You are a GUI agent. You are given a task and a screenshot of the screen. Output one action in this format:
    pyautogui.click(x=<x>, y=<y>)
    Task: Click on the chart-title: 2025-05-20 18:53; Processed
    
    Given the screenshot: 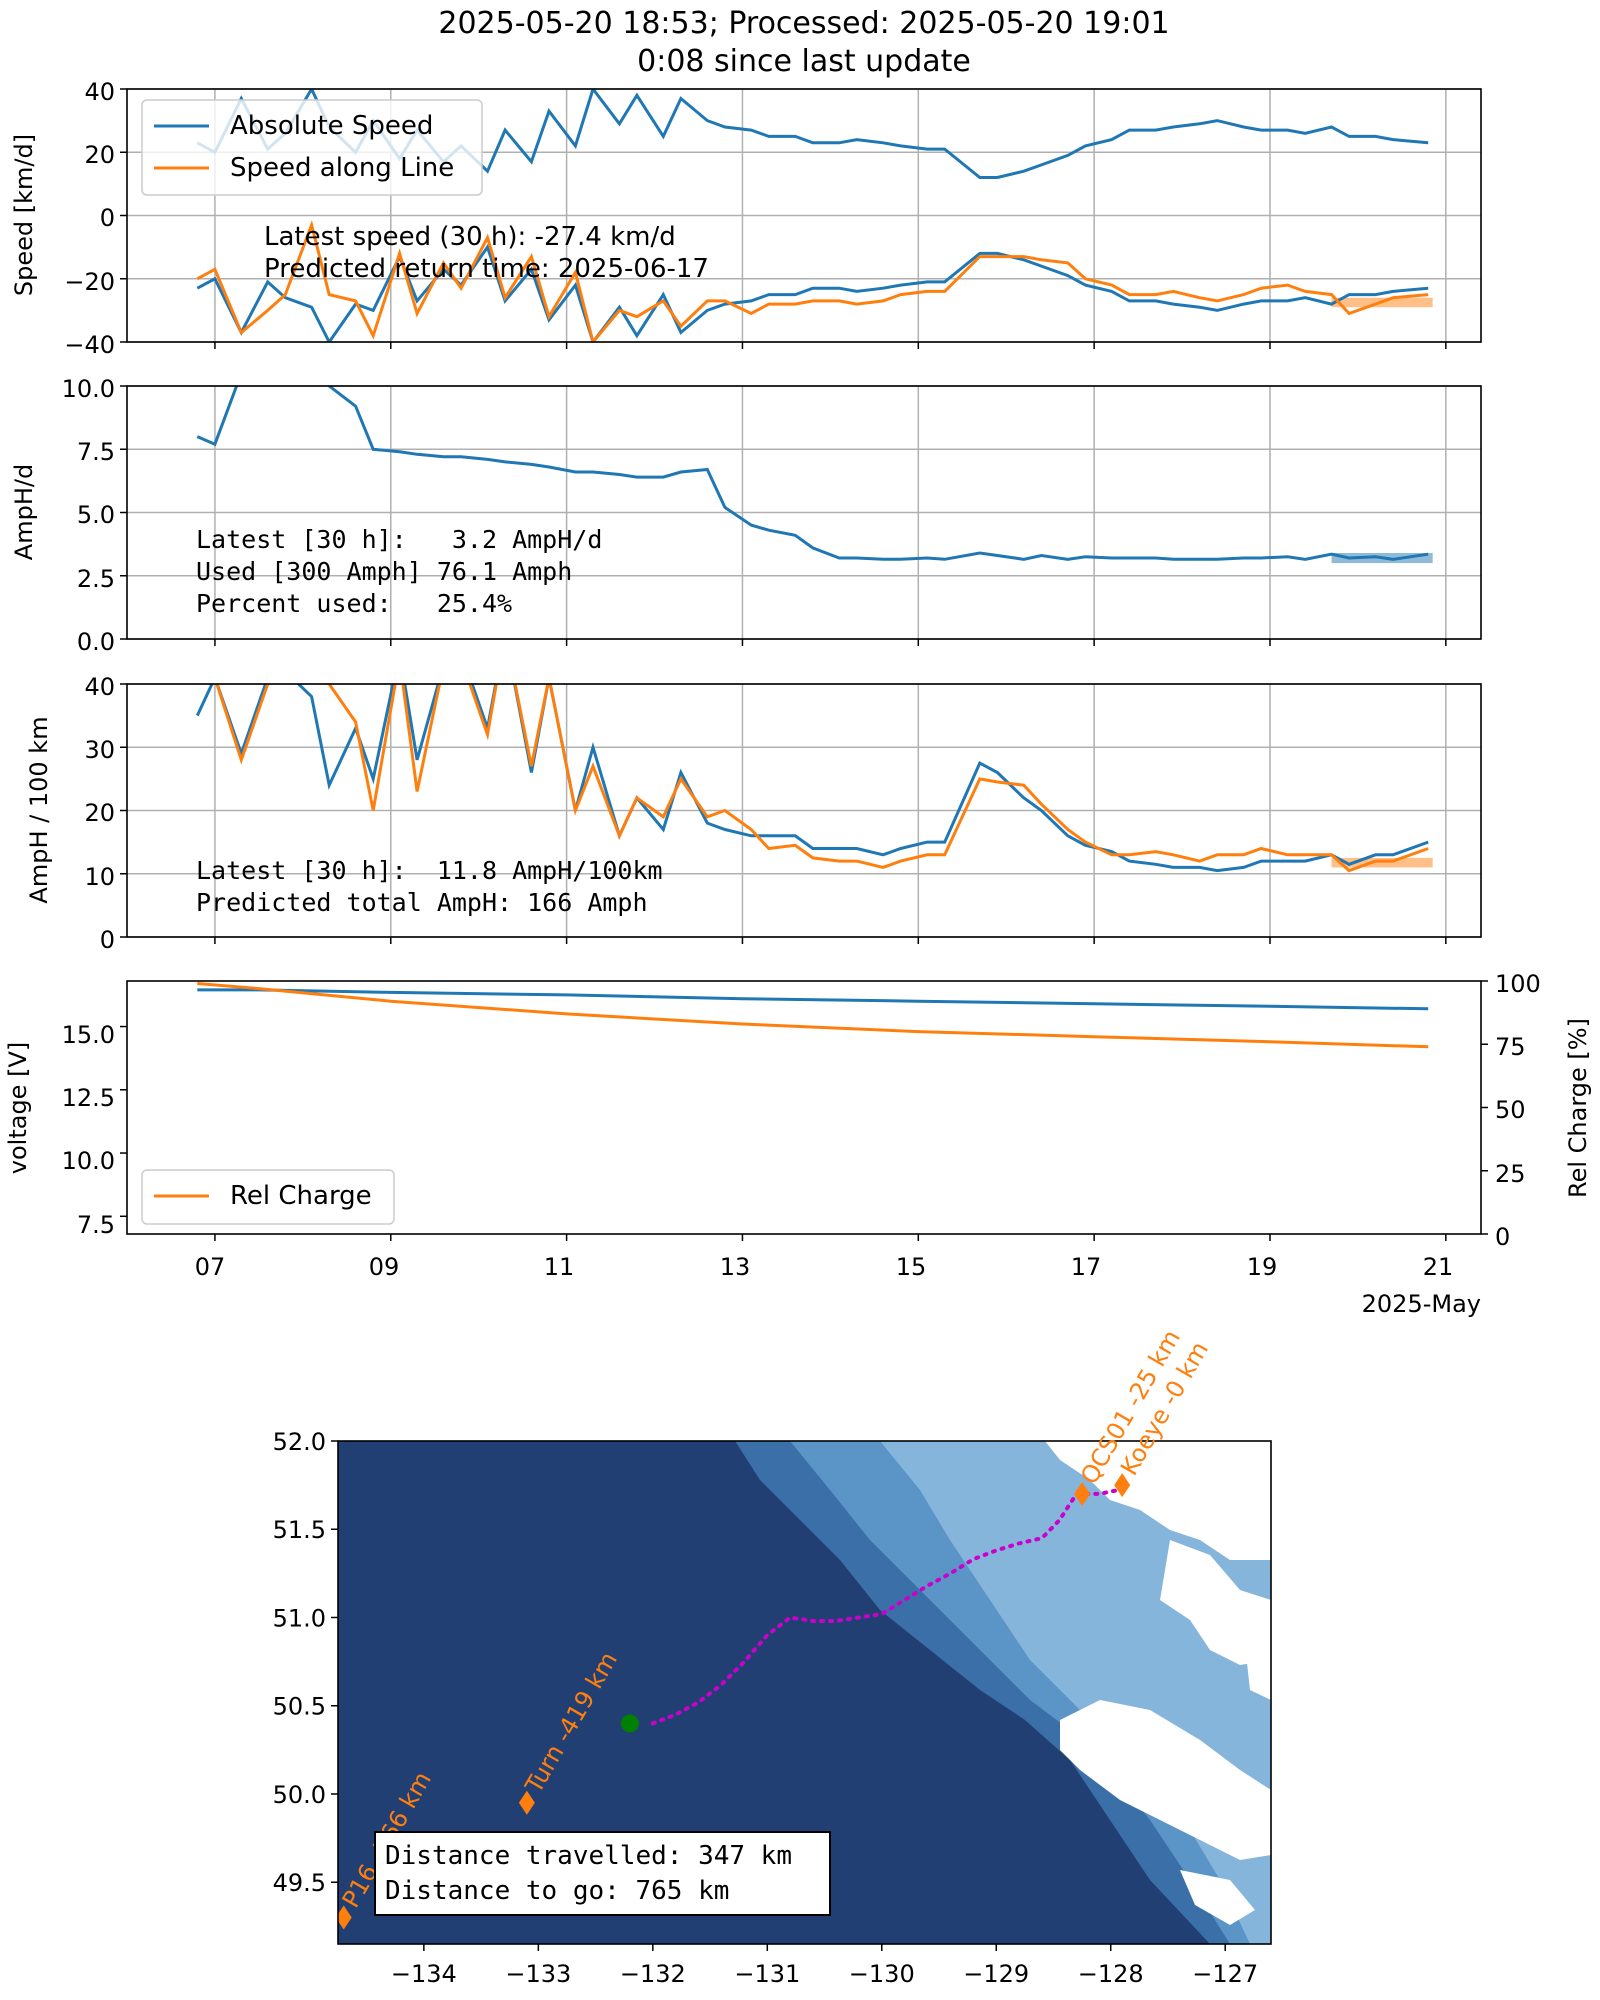 What is the action you would take?
    pyautogui.click(x=803, y=23)
    